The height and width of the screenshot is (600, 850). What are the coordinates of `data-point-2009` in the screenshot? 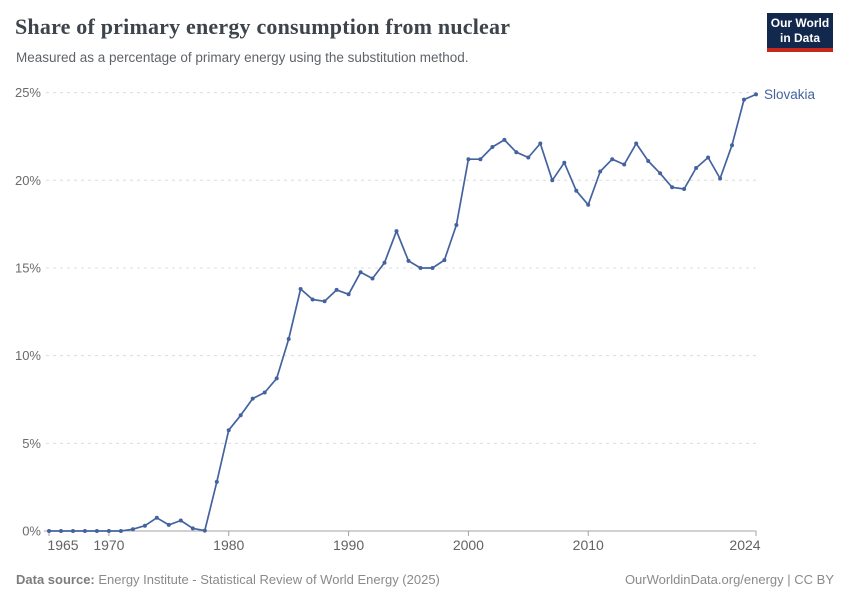 It's located at (576, 190).